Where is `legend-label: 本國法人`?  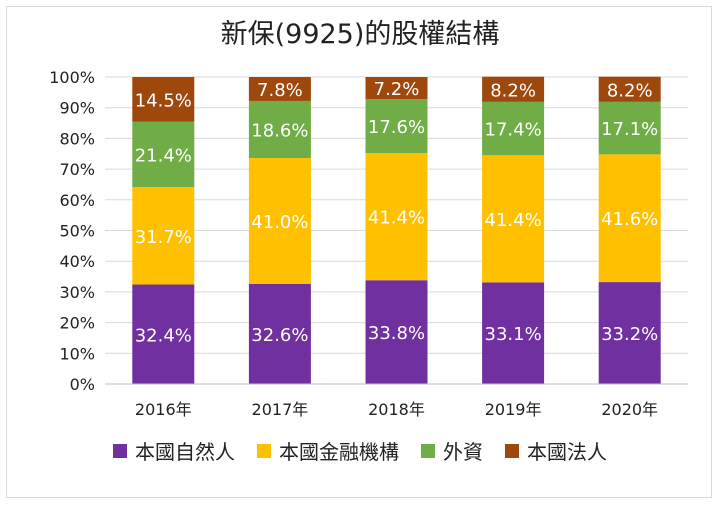 legend-label: 本國法人 is located at coordinates (567, 452).